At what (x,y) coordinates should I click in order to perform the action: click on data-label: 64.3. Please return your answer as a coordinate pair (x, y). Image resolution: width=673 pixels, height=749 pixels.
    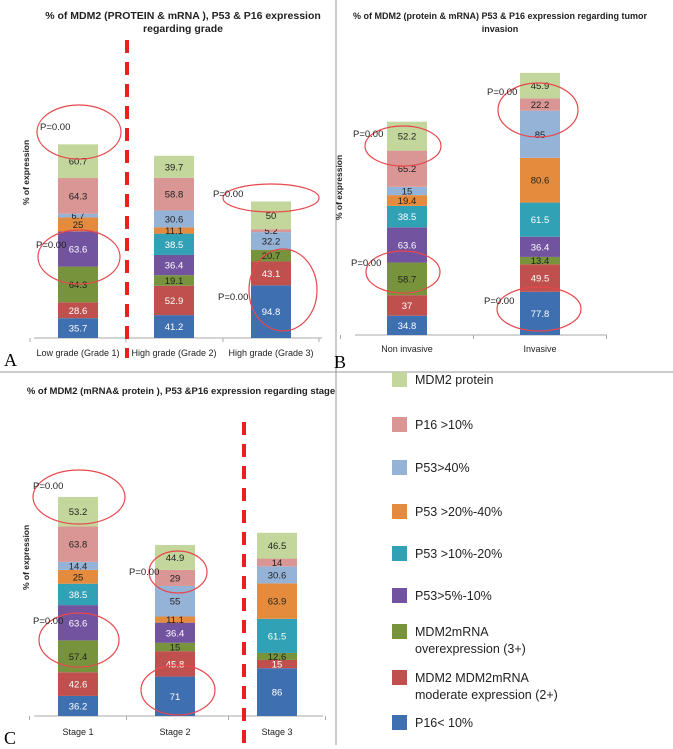
    Looking at the image, I should click on (78, 196).